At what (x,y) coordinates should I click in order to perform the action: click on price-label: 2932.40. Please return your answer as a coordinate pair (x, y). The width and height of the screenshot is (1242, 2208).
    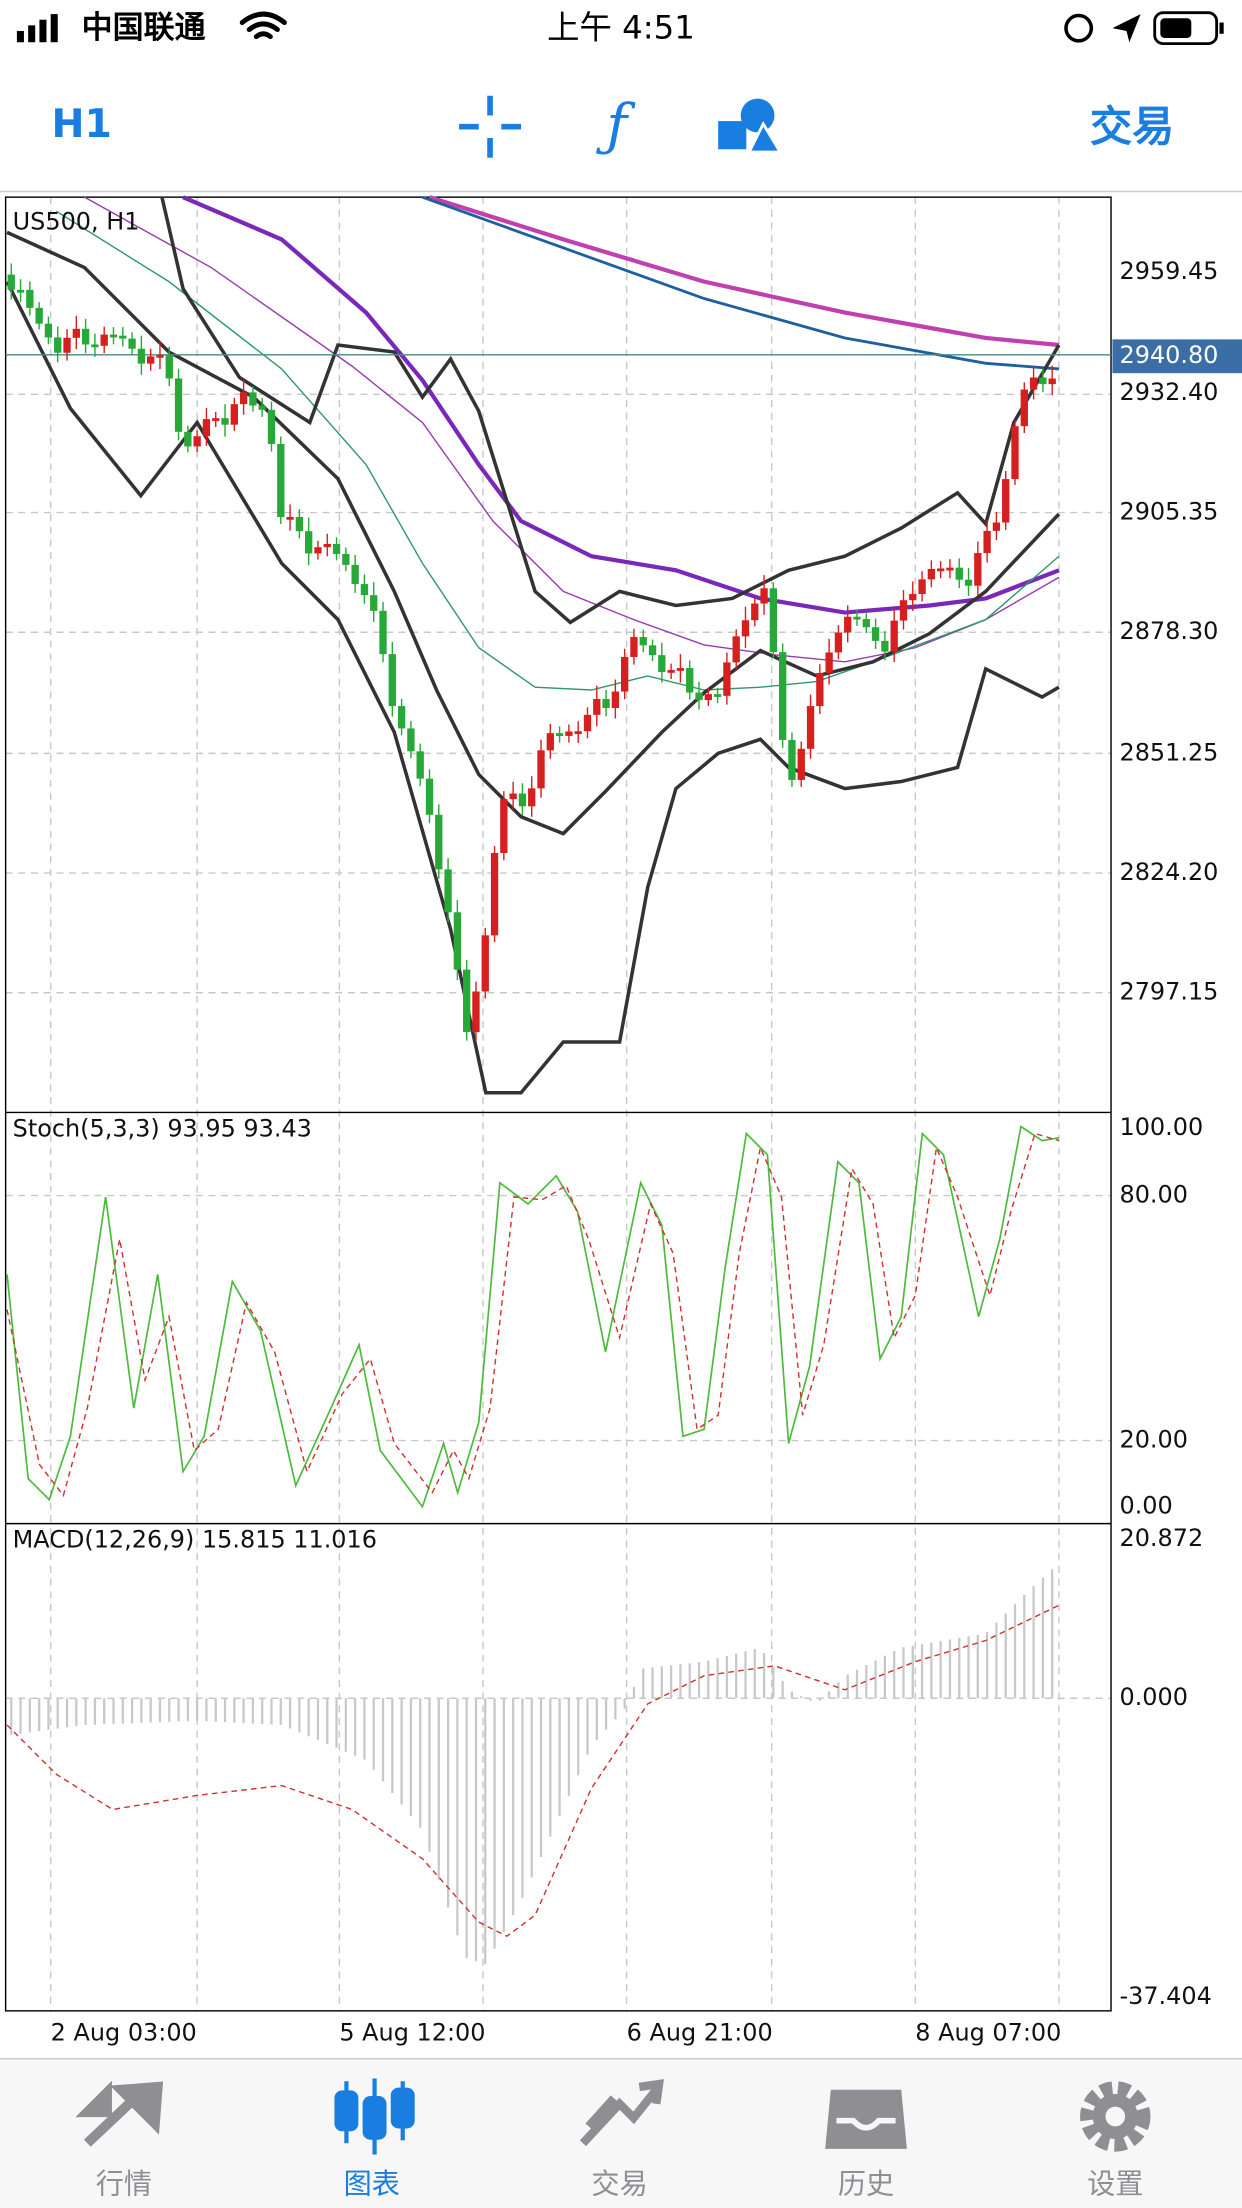
    Looking at the image, I should click on (1168, 392).